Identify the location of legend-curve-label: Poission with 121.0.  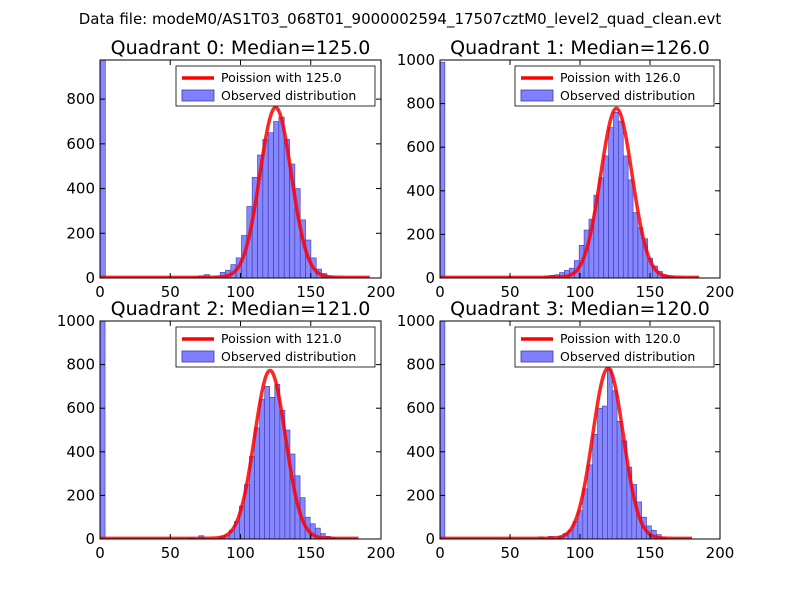
(281, 338).